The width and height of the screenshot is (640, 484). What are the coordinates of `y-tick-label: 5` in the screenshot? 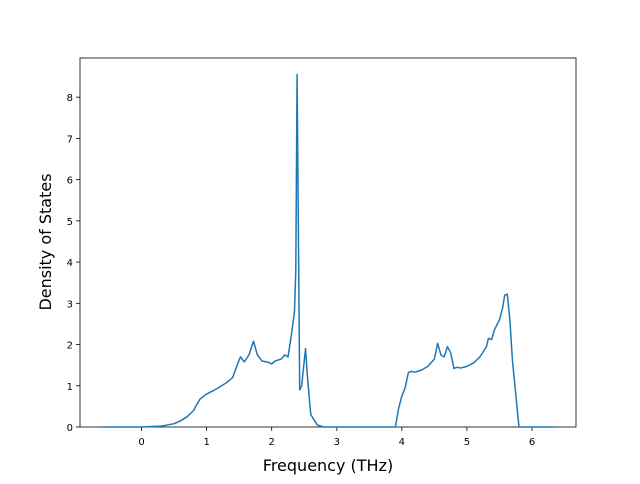 It's located at (70, 222).